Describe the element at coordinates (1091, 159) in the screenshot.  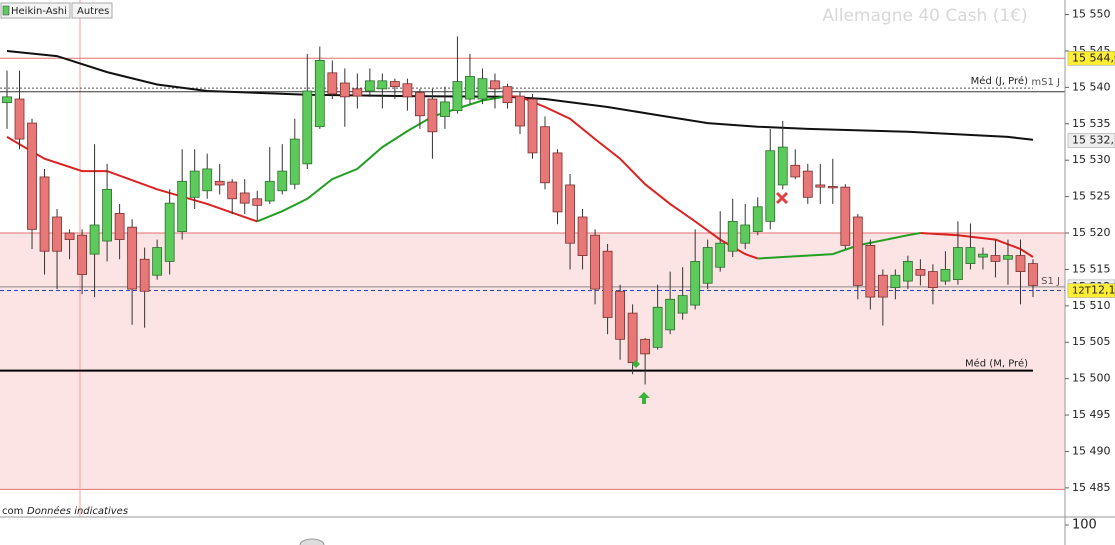
I see `y-tick-label: 15 530` at that location.